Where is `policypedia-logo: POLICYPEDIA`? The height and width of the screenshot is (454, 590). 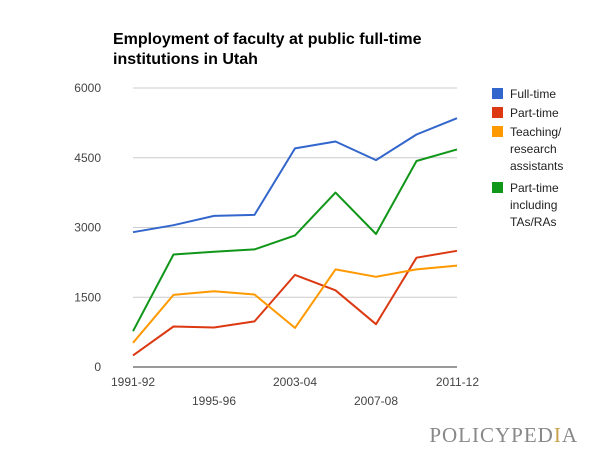 policypedia-logo: POLICYPEDIA is located at coordinates (503, 435).